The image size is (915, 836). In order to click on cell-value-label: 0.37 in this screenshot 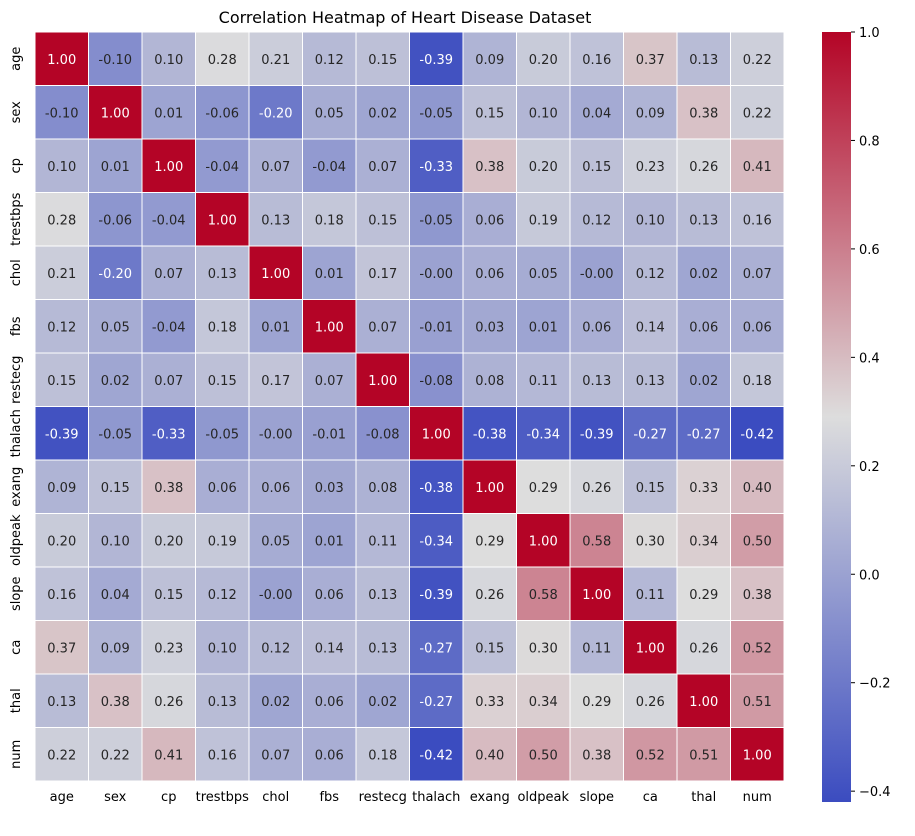, I will do `click(650, 60)`.